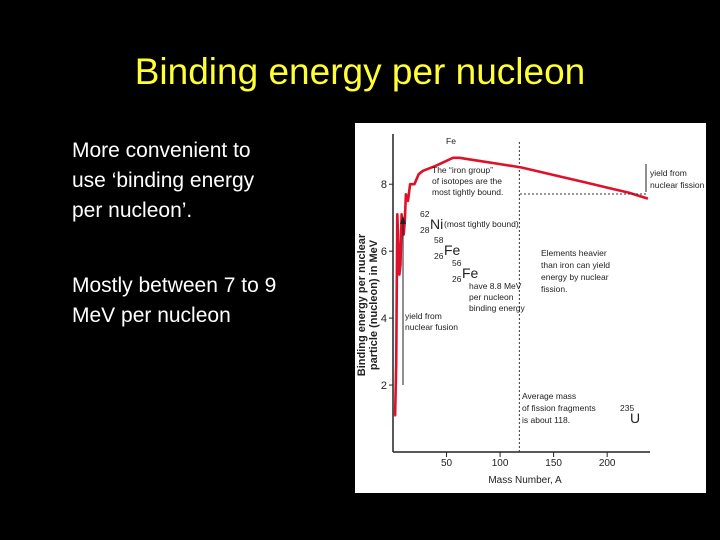  I want to click on slide-title: Binding energy per nucleon, so click(360, 71).